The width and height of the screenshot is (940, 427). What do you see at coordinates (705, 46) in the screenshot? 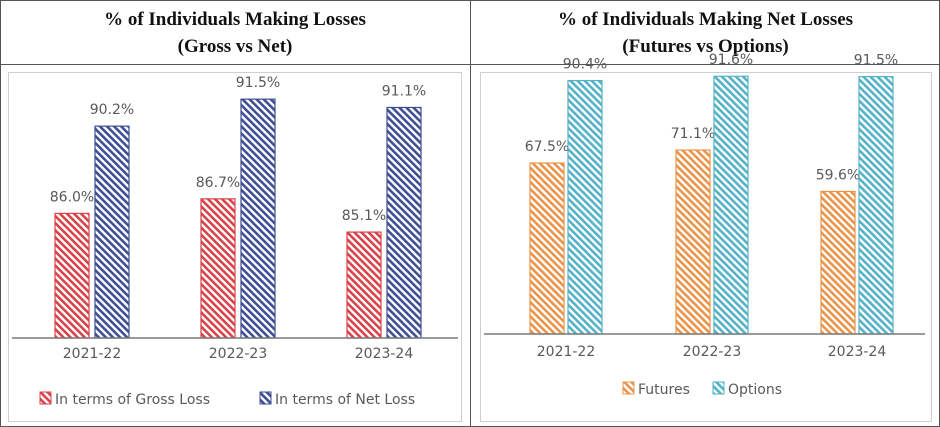
I see `right-title-line2: (Futures vs Options)` at bounding box center [705, 46].